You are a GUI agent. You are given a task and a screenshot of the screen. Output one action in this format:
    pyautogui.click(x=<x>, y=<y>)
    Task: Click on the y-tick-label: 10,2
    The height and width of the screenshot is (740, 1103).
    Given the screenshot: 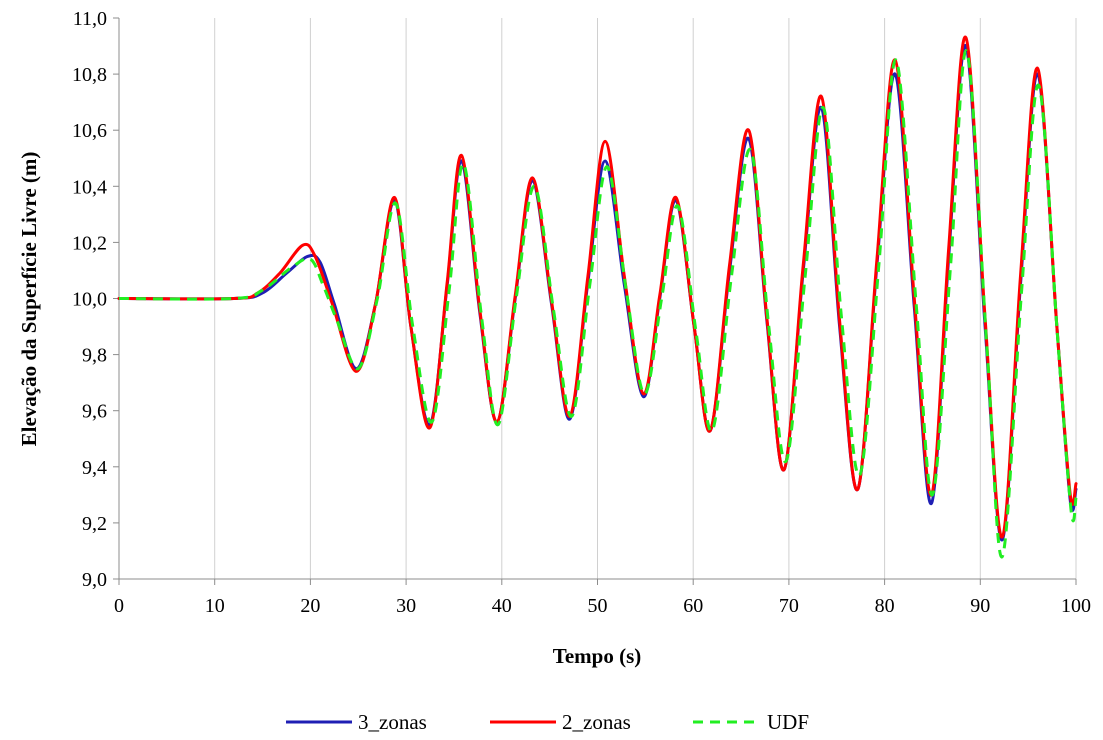 What is the action you would take?
    pyautogui.click(x=89, y=243)
    